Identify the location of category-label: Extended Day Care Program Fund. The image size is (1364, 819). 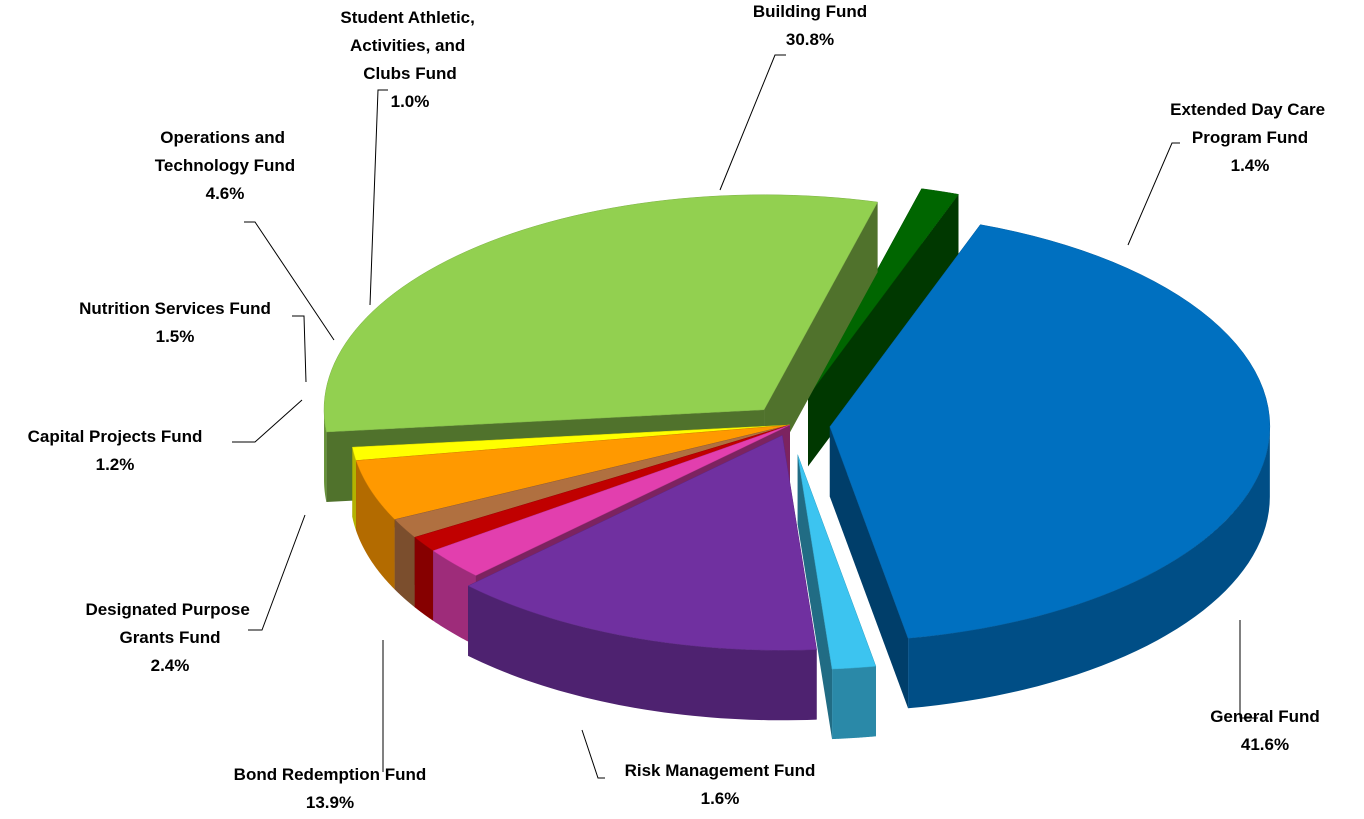
(1250, 123).